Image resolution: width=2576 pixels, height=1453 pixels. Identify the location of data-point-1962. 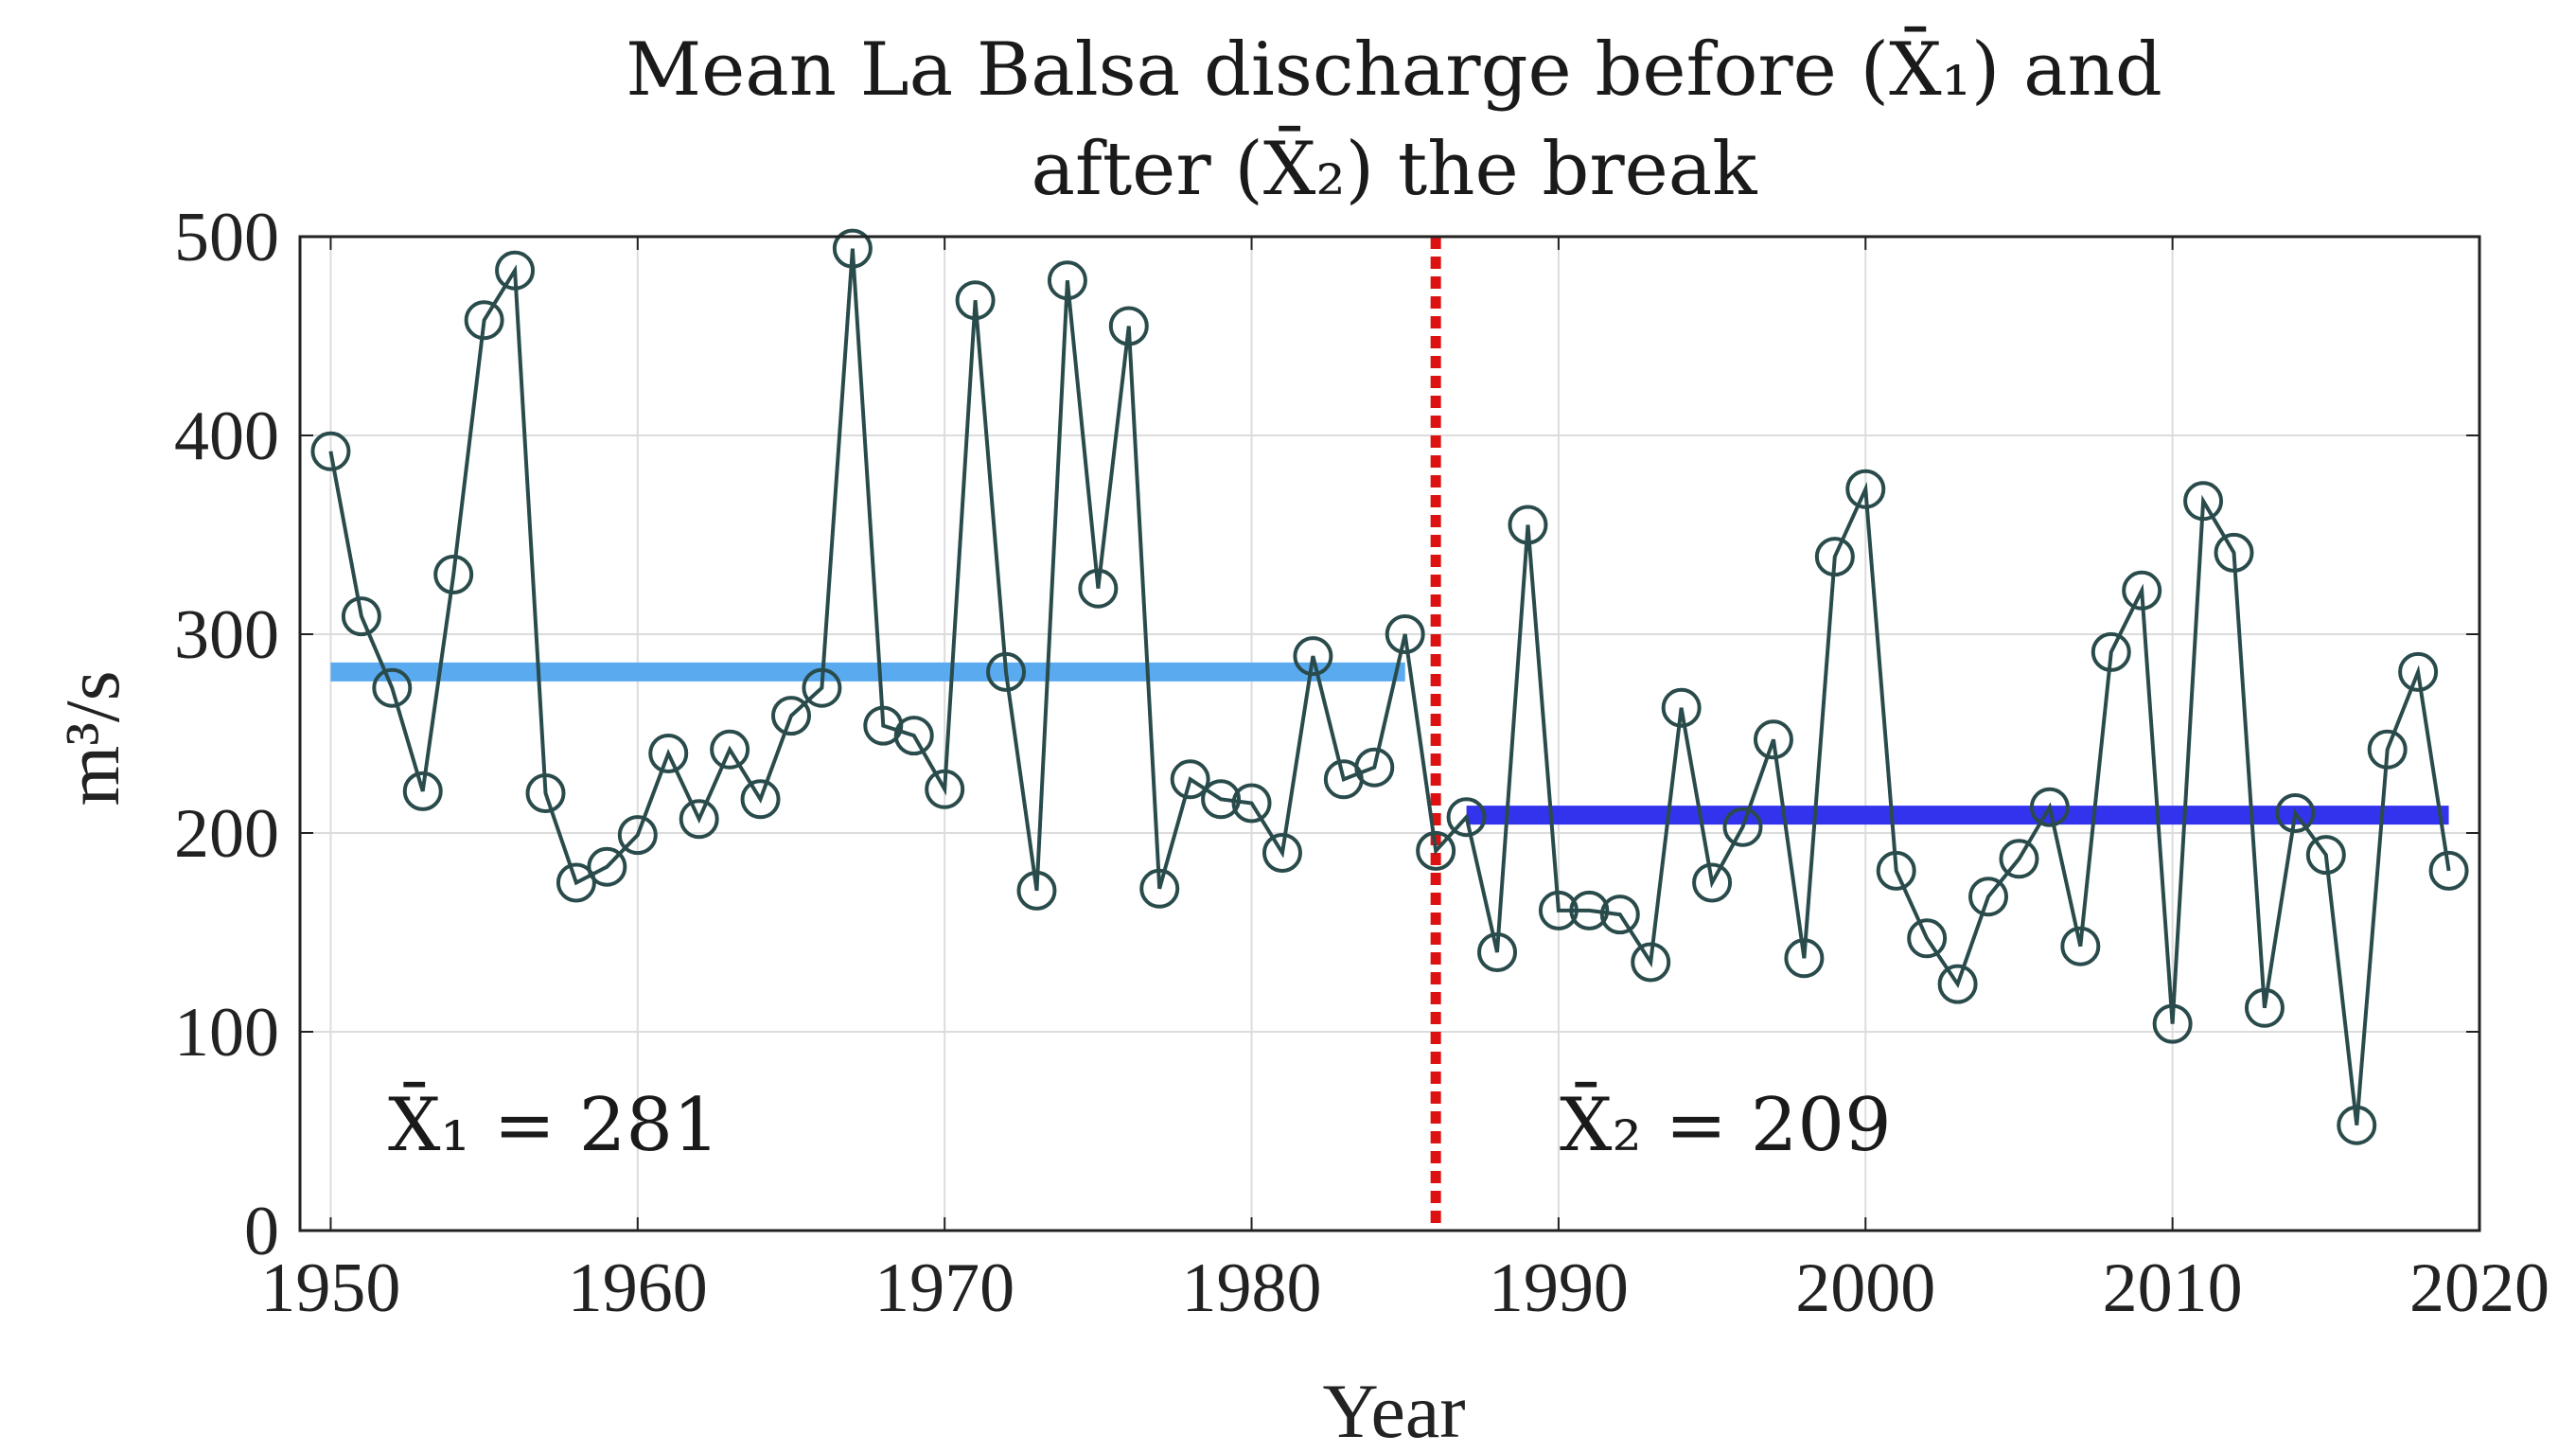
(699, 819).